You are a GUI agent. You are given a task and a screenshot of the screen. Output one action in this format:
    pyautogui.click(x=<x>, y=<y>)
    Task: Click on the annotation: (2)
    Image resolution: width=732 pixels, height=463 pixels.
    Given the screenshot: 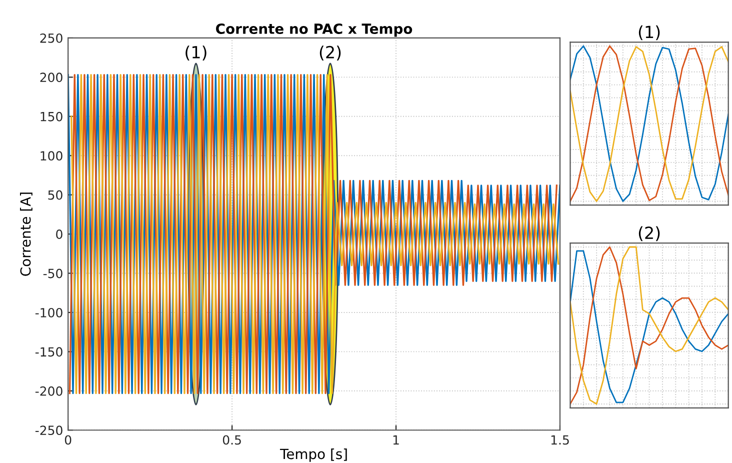 What is the action you would take?
    pyautogui.click(x=330, y=53)
    